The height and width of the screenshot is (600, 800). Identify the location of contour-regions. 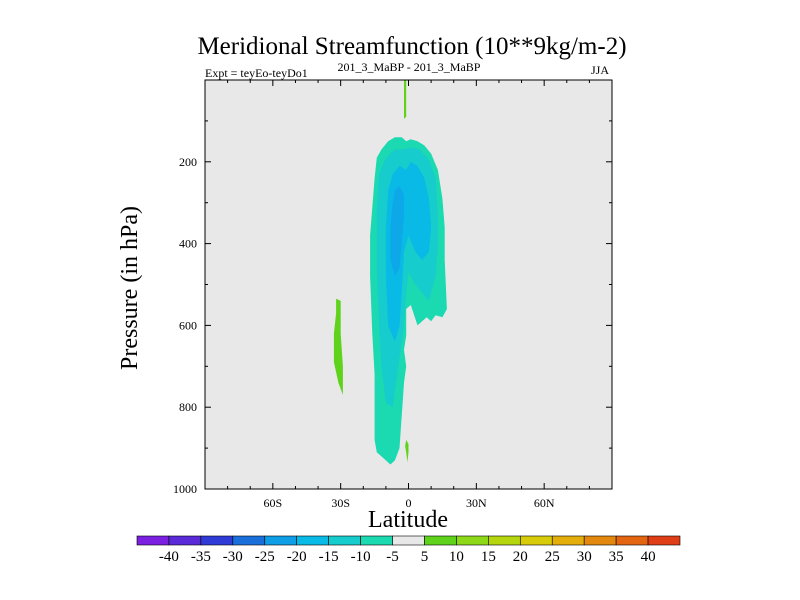
(390, 272).